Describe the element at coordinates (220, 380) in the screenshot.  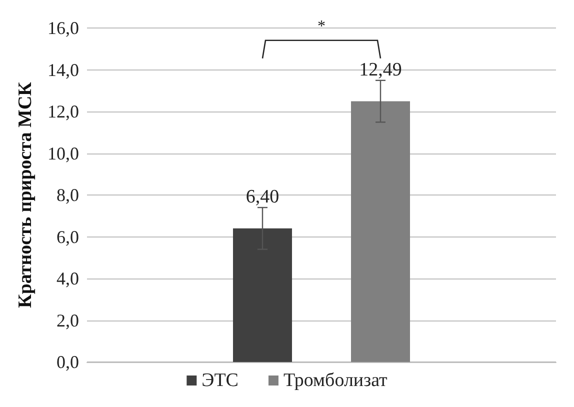
I see `legend-label: ЭТС` at that location.